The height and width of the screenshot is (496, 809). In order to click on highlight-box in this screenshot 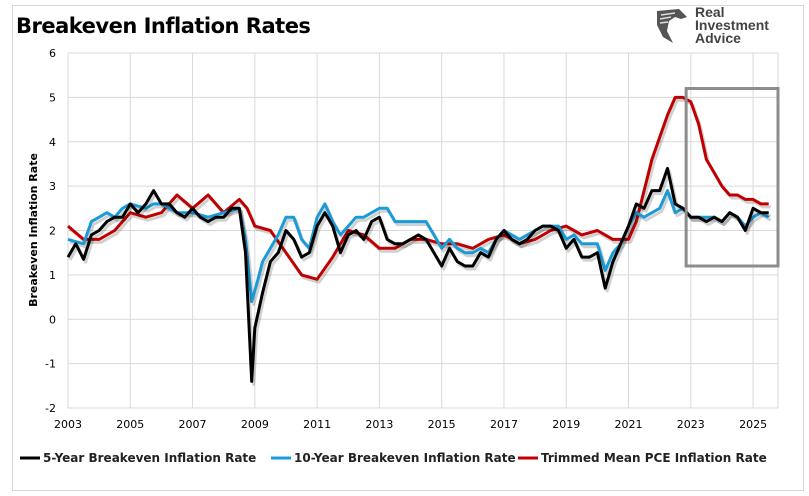, I will do `click(732, 177)`.